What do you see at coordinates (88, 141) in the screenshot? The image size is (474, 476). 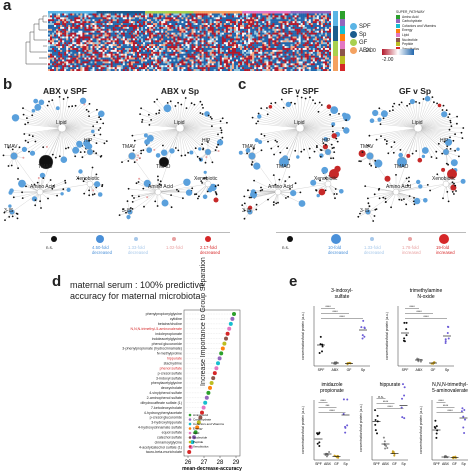 I see `network-label: HIP` at bounding box center [88, 141].